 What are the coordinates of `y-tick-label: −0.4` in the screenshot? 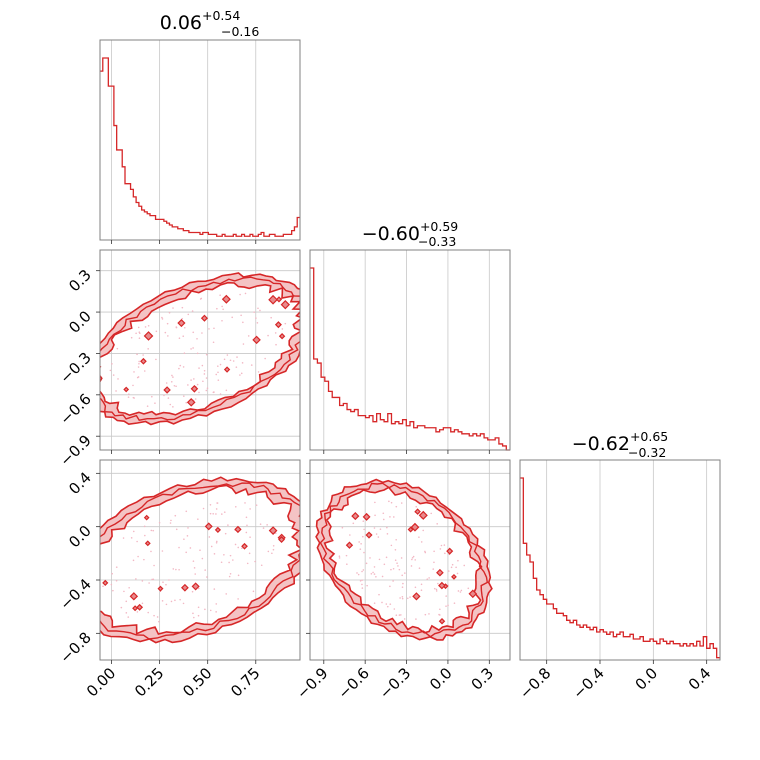 It's located at (75, 594).